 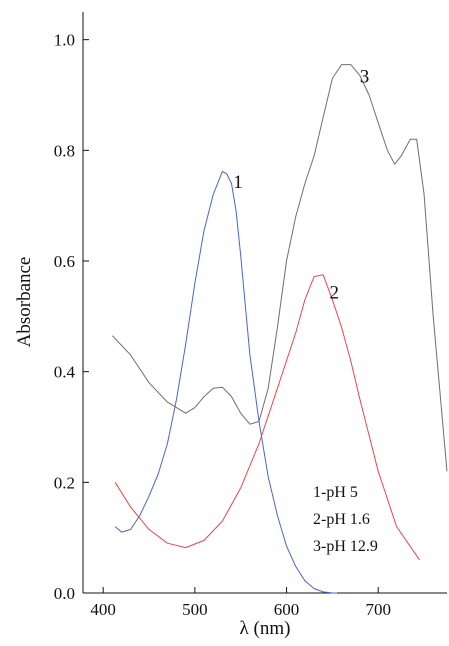 I want to click on curve-label-2: 2, so click(x=334, y=292).